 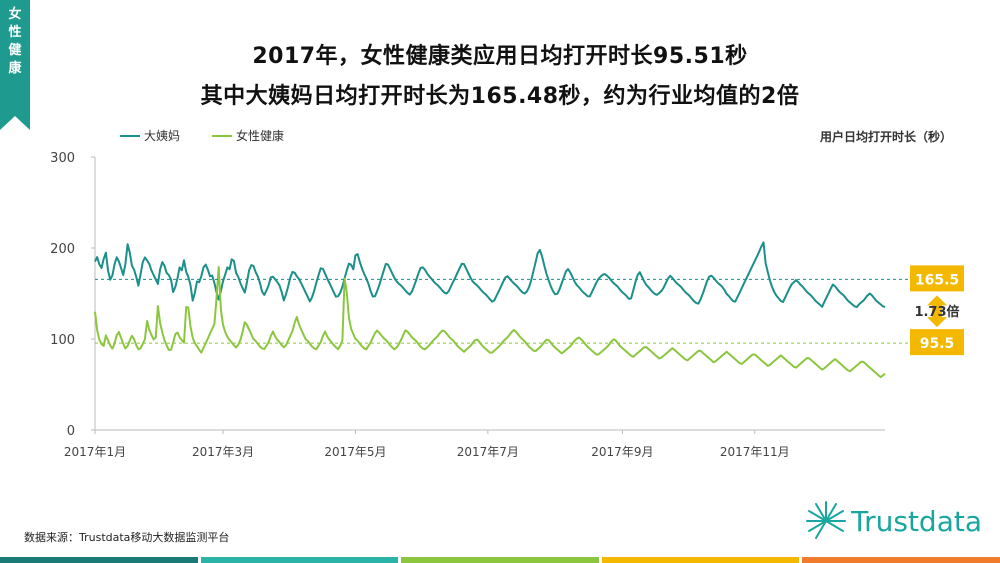 I want to click on category-tab: 女 性 健 康, so click(x=15, y=65).